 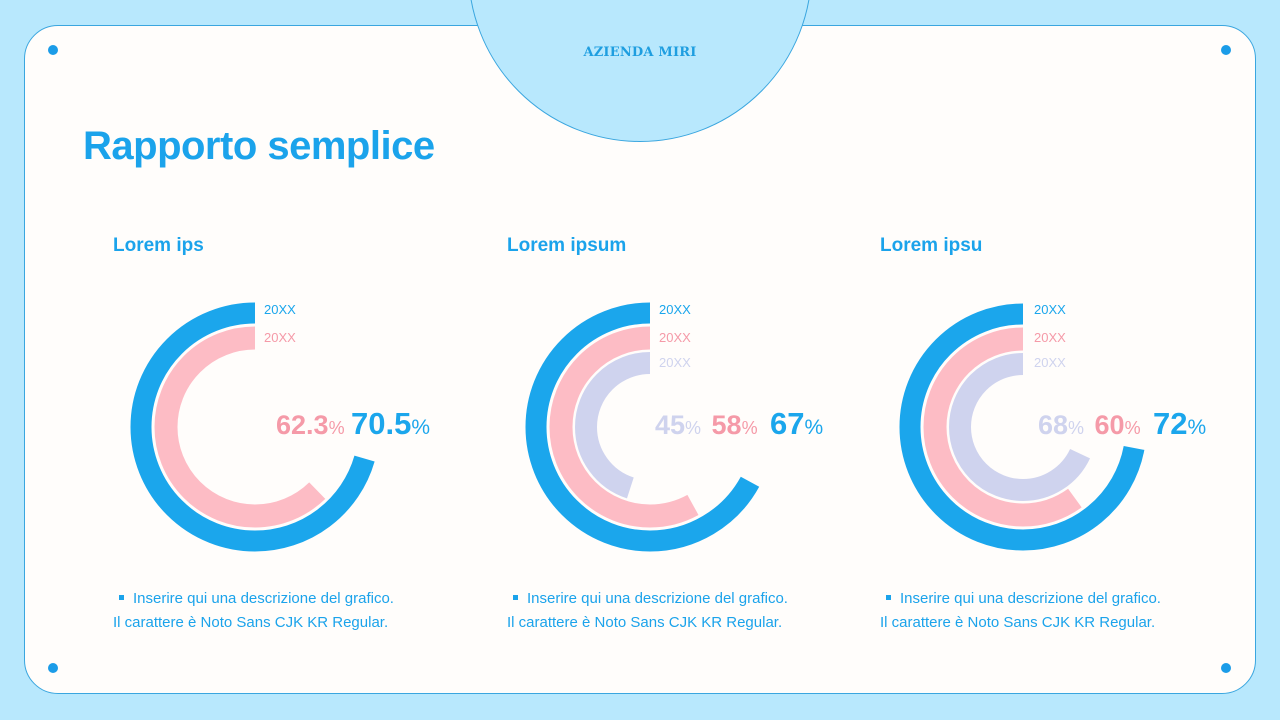 I want to click on panel-title: Lorem ipsum, so click(x=567, y=245).